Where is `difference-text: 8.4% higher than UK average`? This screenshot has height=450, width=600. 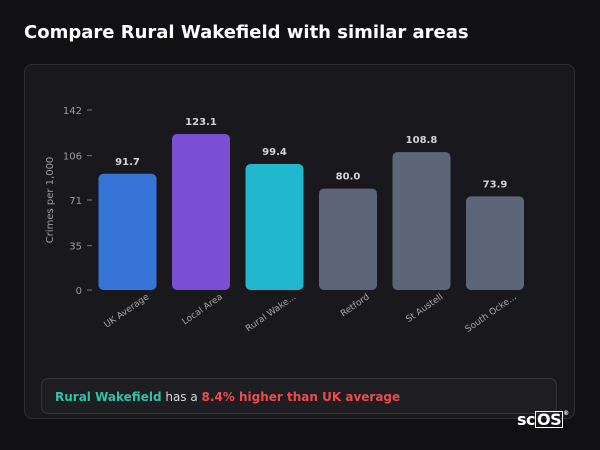
difference-text: 8.4% higher than UK average is located at coordinates (301, 397).